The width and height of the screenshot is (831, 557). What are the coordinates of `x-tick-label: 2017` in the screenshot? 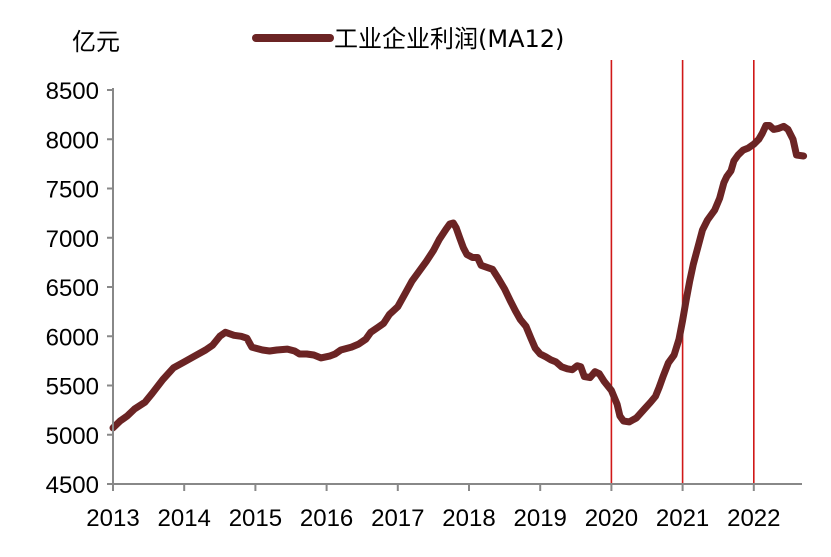 It's located at (397, 518).